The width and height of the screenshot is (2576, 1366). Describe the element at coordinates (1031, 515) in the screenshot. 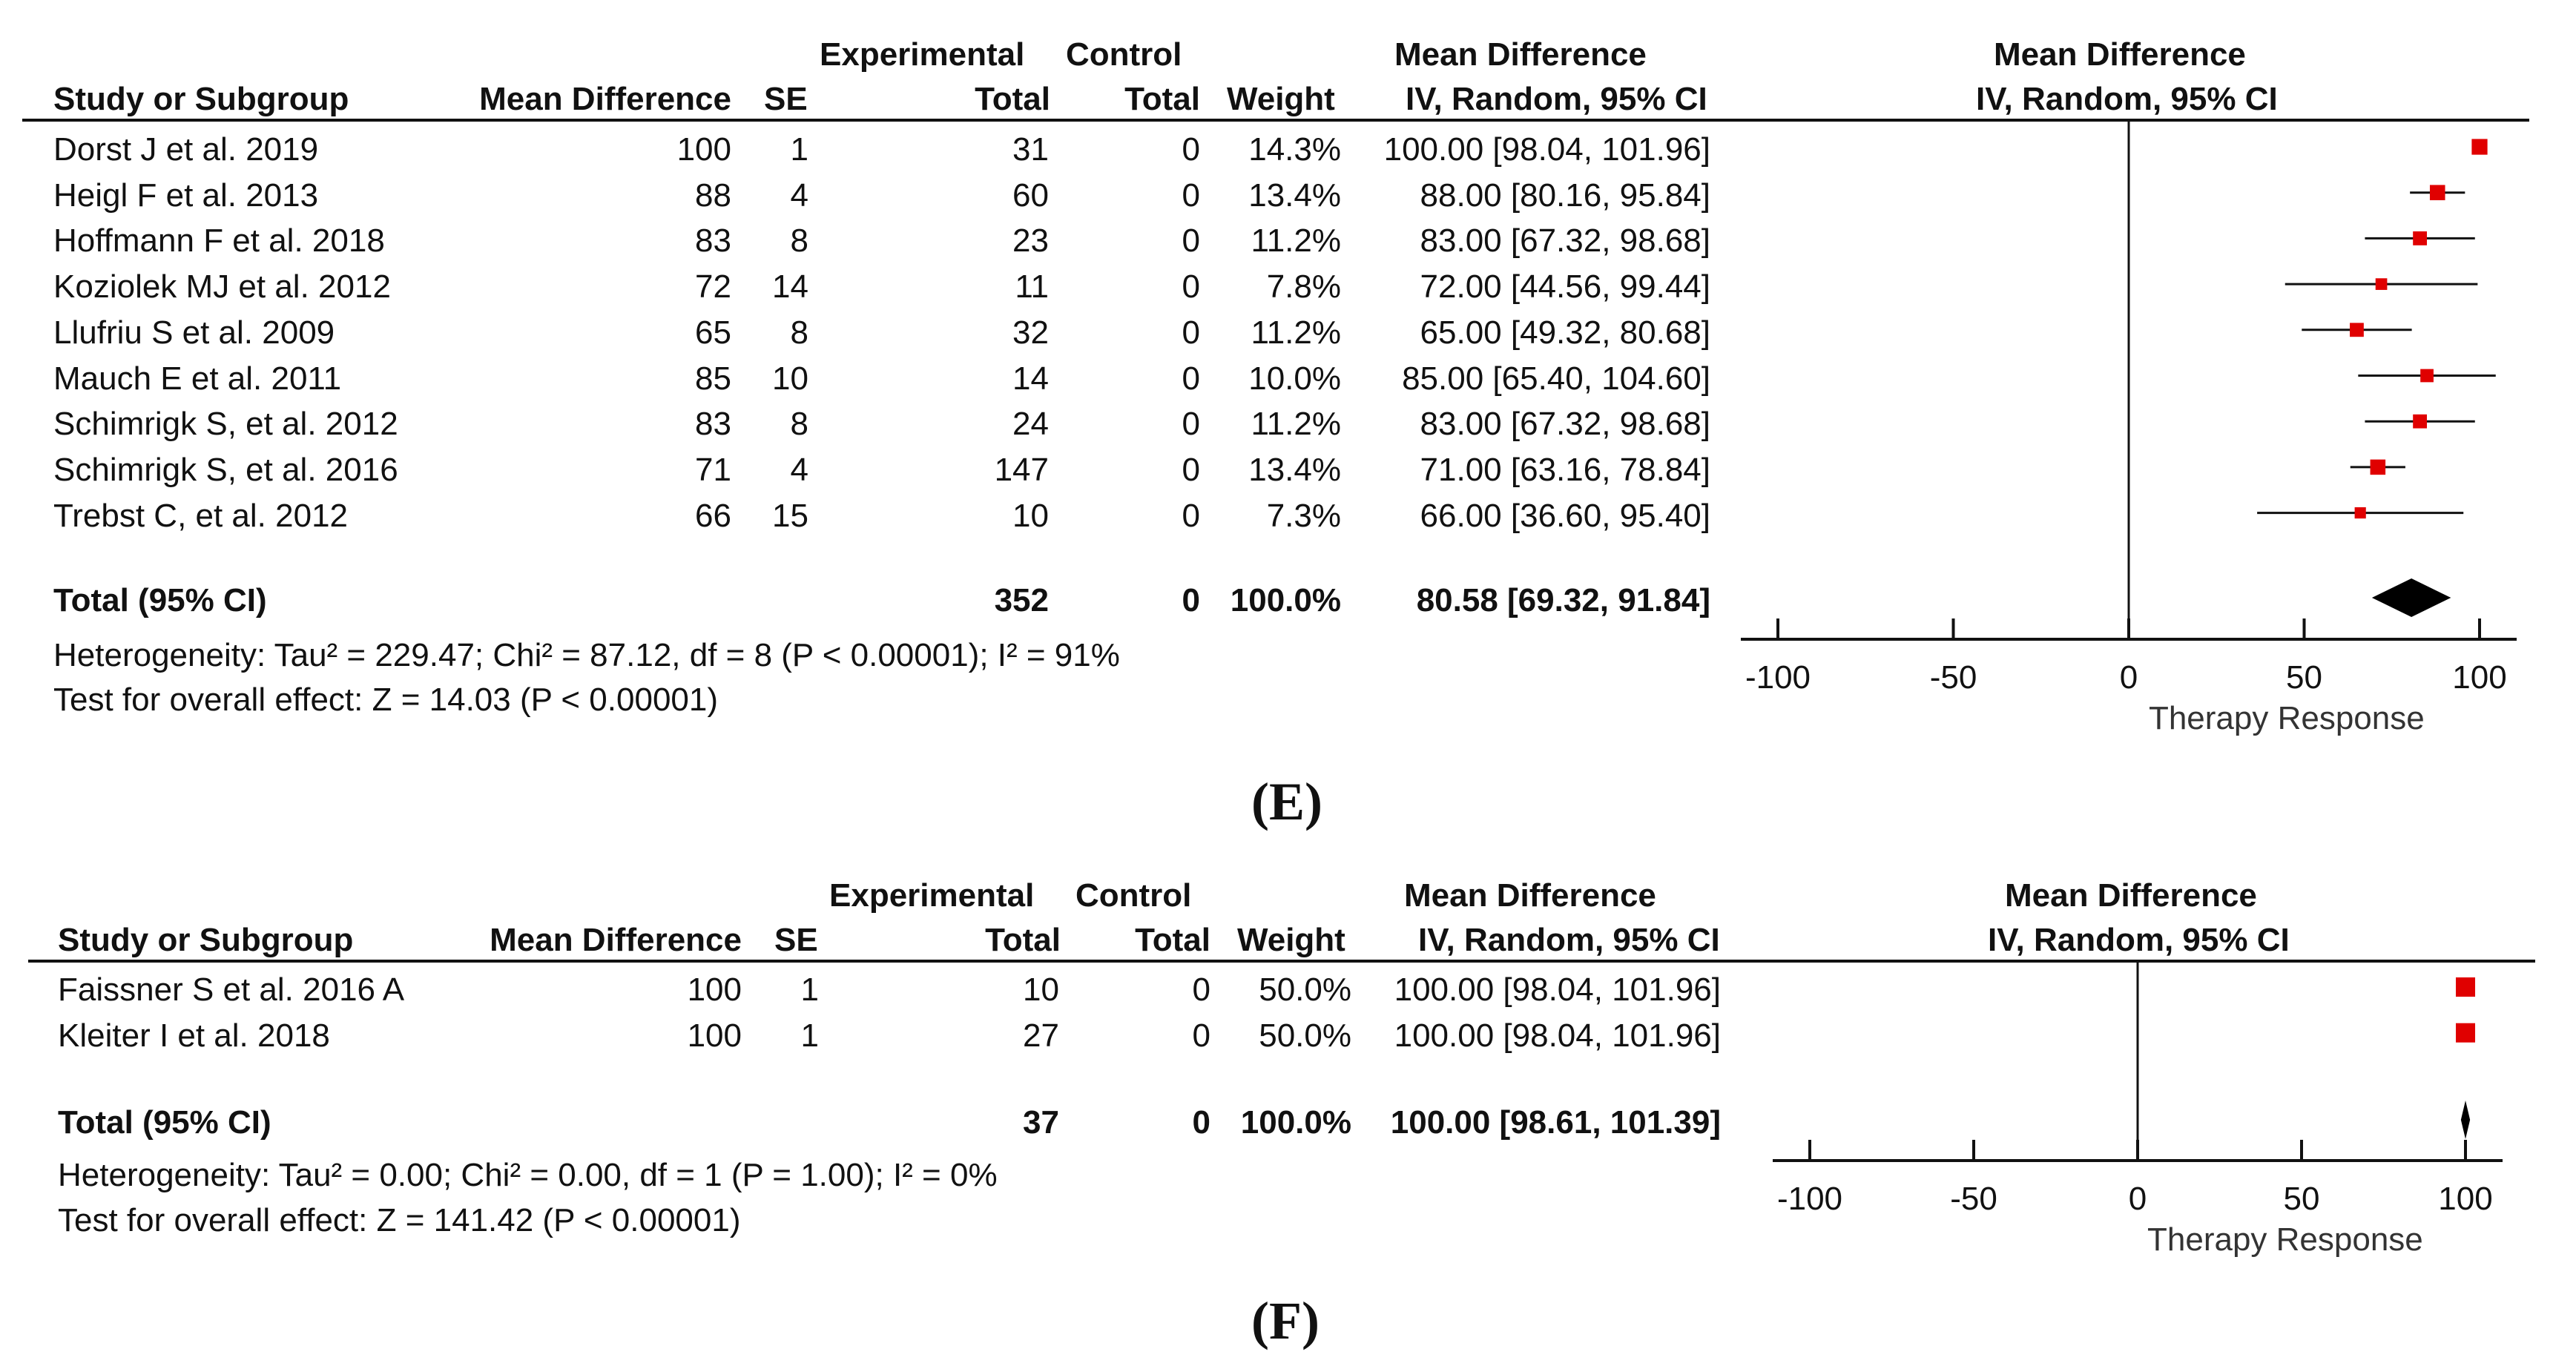

I see `study-exp-total: 10` at that location.